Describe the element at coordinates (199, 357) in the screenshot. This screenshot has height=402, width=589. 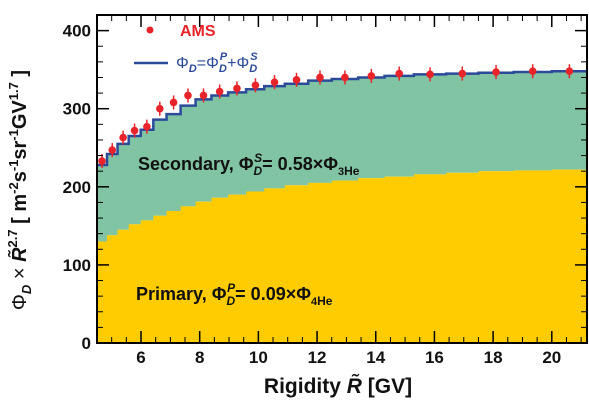
I see `x-tick-label: 8` at that location.